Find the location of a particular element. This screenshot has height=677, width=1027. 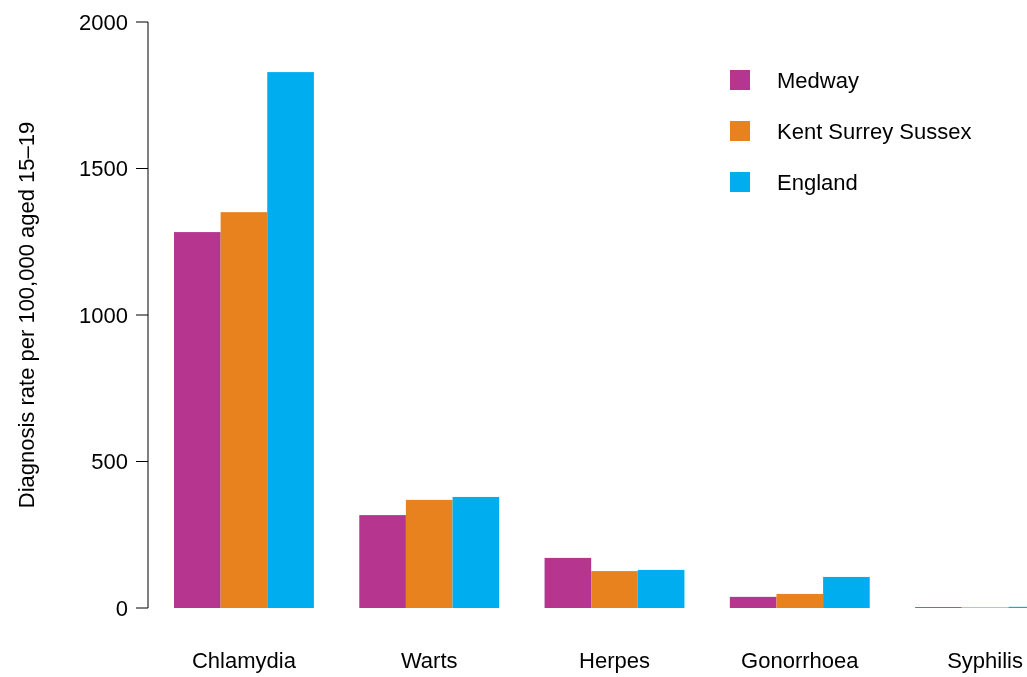

y-tick-label: 2000 is located at coordinates (103, 22).